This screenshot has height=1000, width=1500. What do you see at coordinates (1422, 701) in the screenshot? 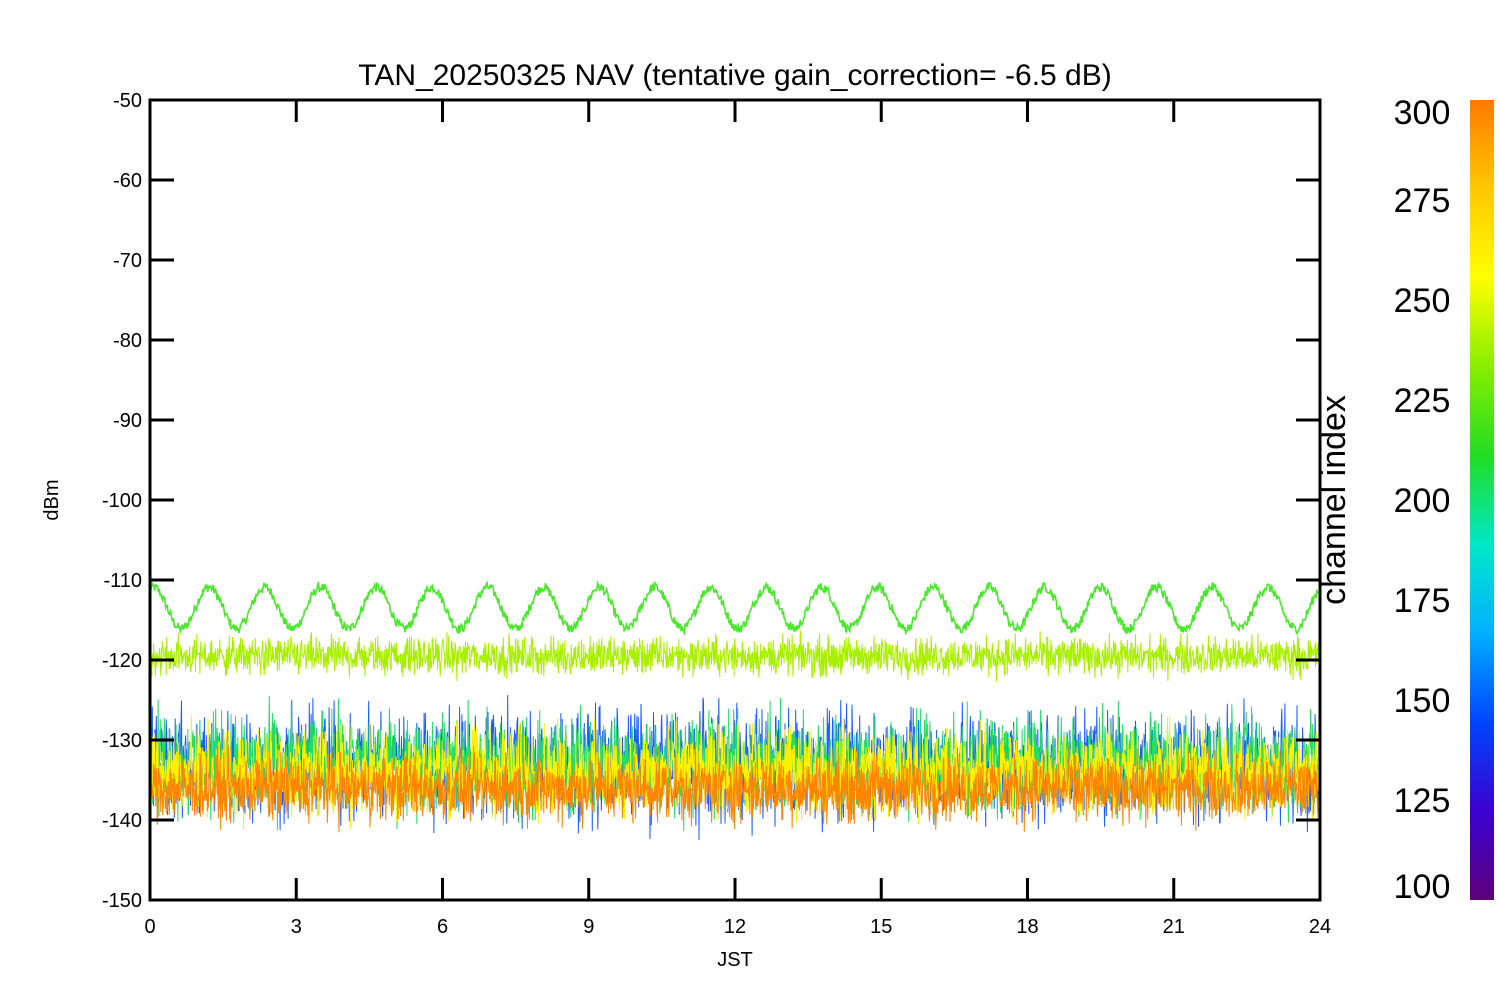
I see `colorbar-tick-label: 150` at bounding box center [1422, 701].